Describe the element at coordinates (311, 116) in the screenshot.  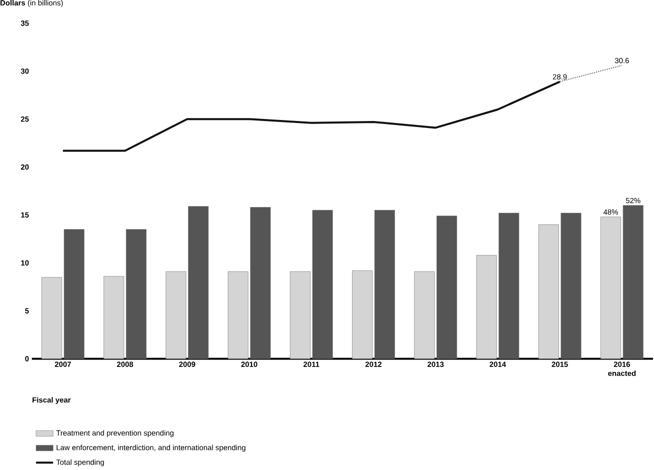
I see `line-series` at that location.